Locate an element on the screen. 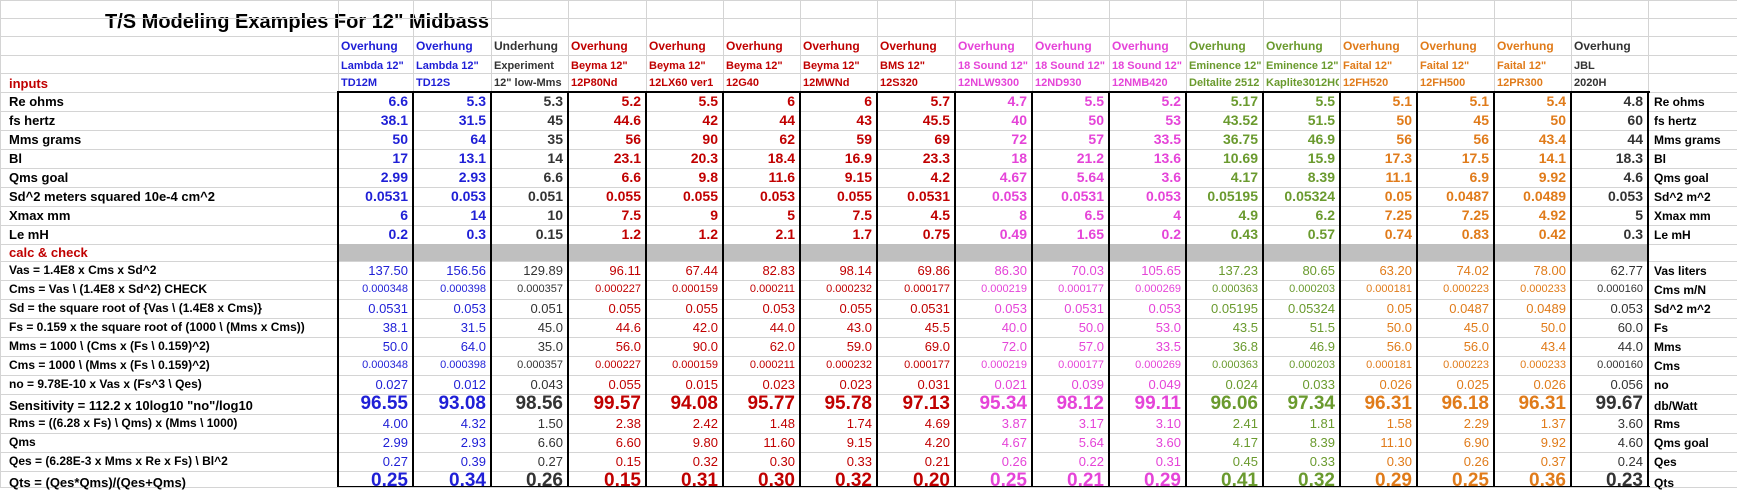  column-model-header: Deltalite 2512 is located at coordinates (1224, 83).